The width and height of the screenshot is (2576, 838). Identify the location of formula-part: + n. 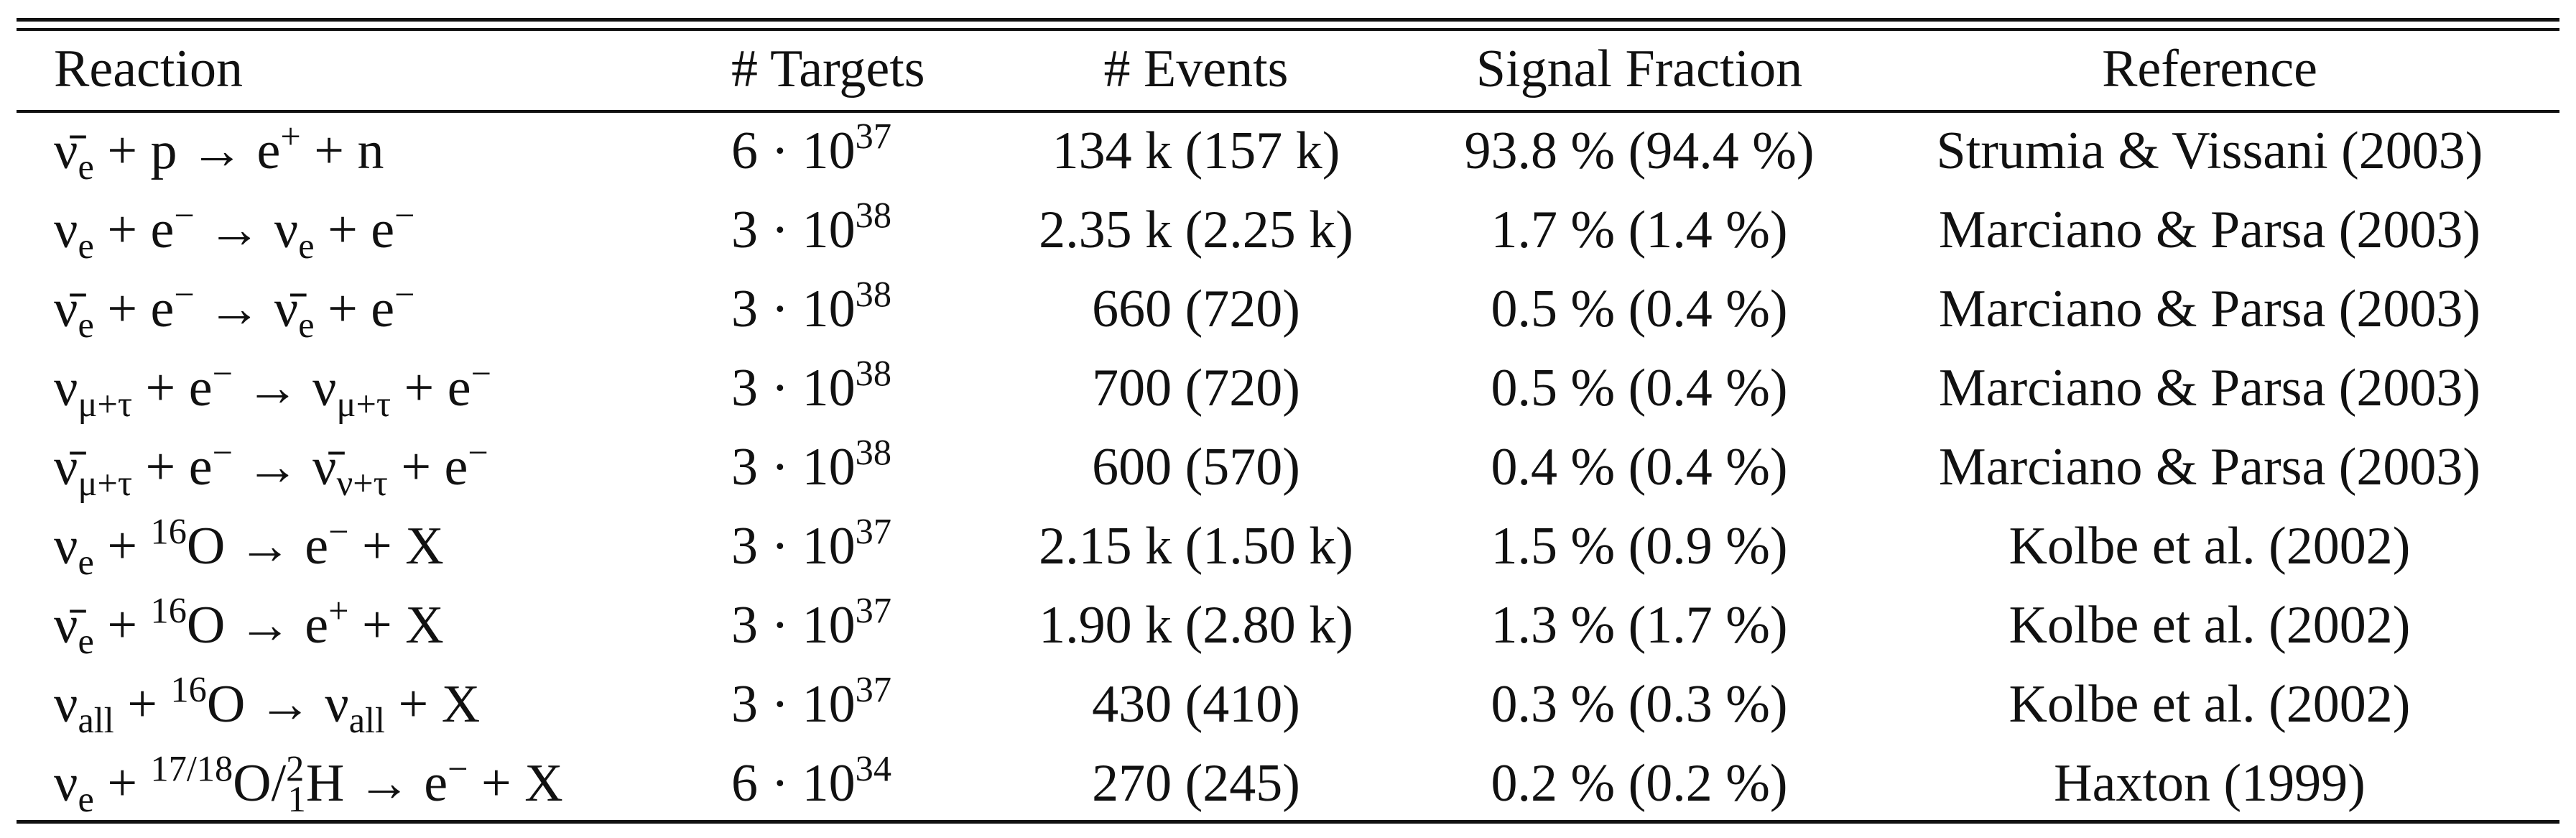
(342, 150).